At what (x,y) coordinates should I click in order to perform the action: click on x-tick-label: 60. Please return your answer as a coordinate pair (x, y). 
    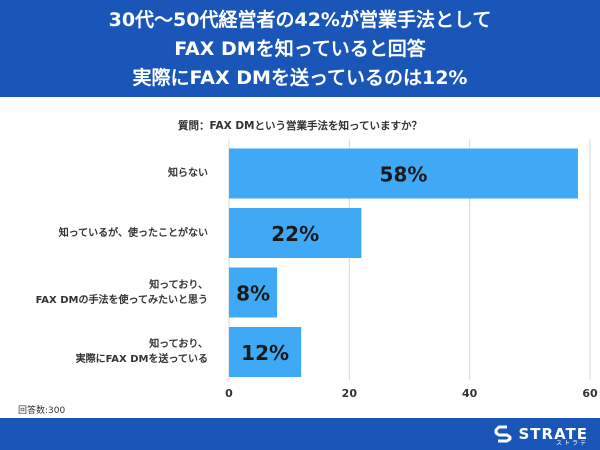
    Looking at the image, I should click on (590, 393).